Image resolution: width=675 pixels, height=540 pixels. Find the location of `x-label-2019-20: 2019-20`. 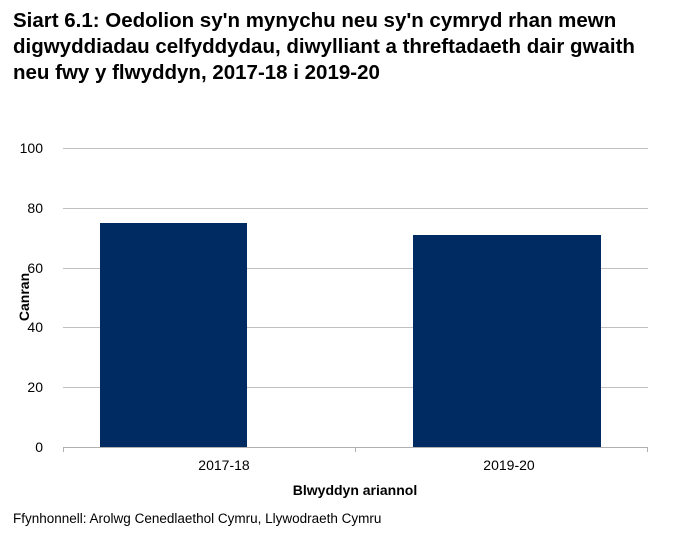

x-label-2019-20: 2019-20 is located at coordinates (509, 465).